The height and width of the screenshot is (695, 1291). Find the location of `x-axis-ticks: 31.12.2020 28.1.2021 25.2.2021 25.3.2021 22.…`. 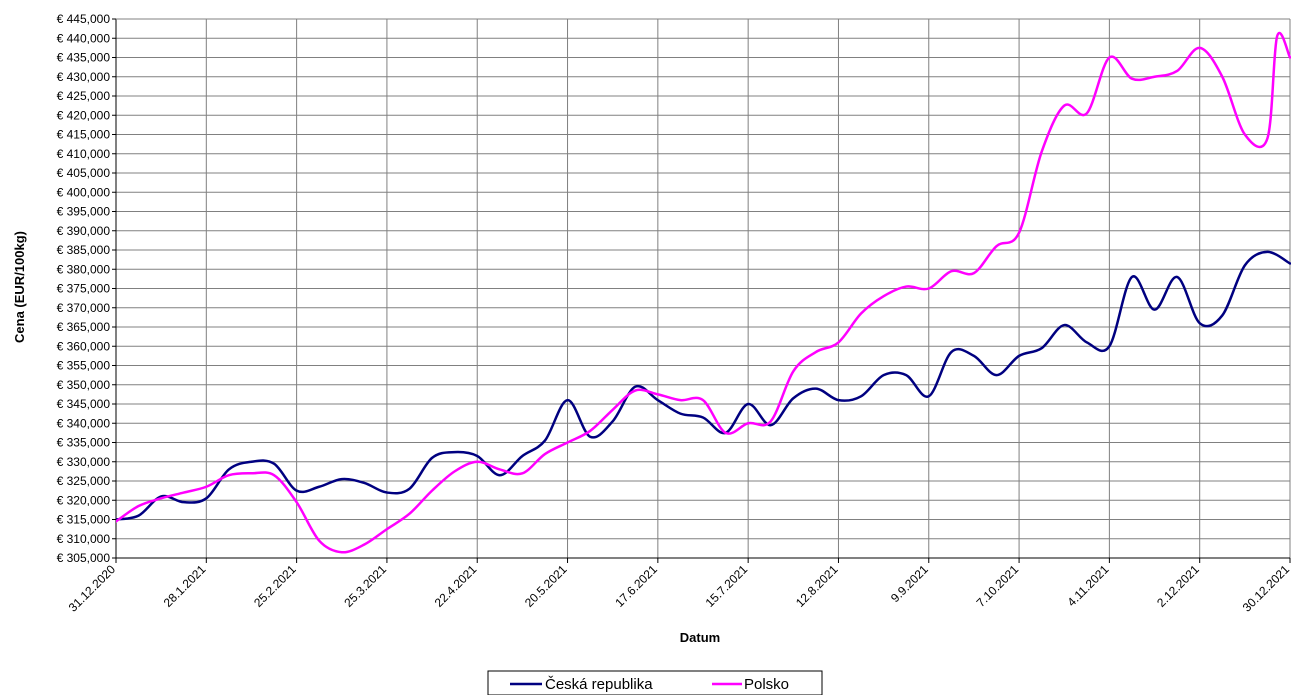

x-axis-ticks: 31.12.2020 28.1.2021 25.2.2021 25.3.2021 22.… is located at coordinates (678, 586).